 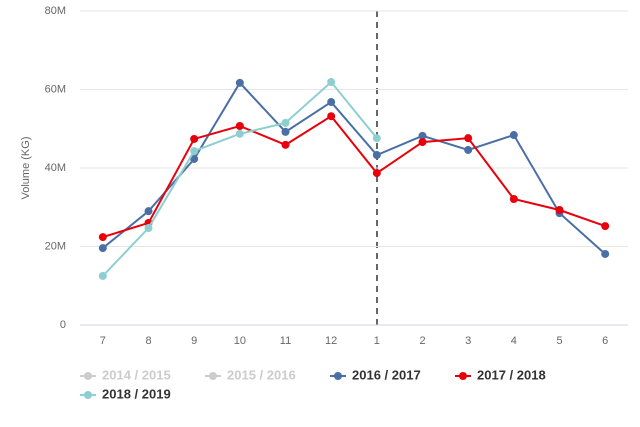 What do you see at coordinates (194, 341) in the screenshot?
I see `x-tick-label: 9` at bounding box center [194, 341].